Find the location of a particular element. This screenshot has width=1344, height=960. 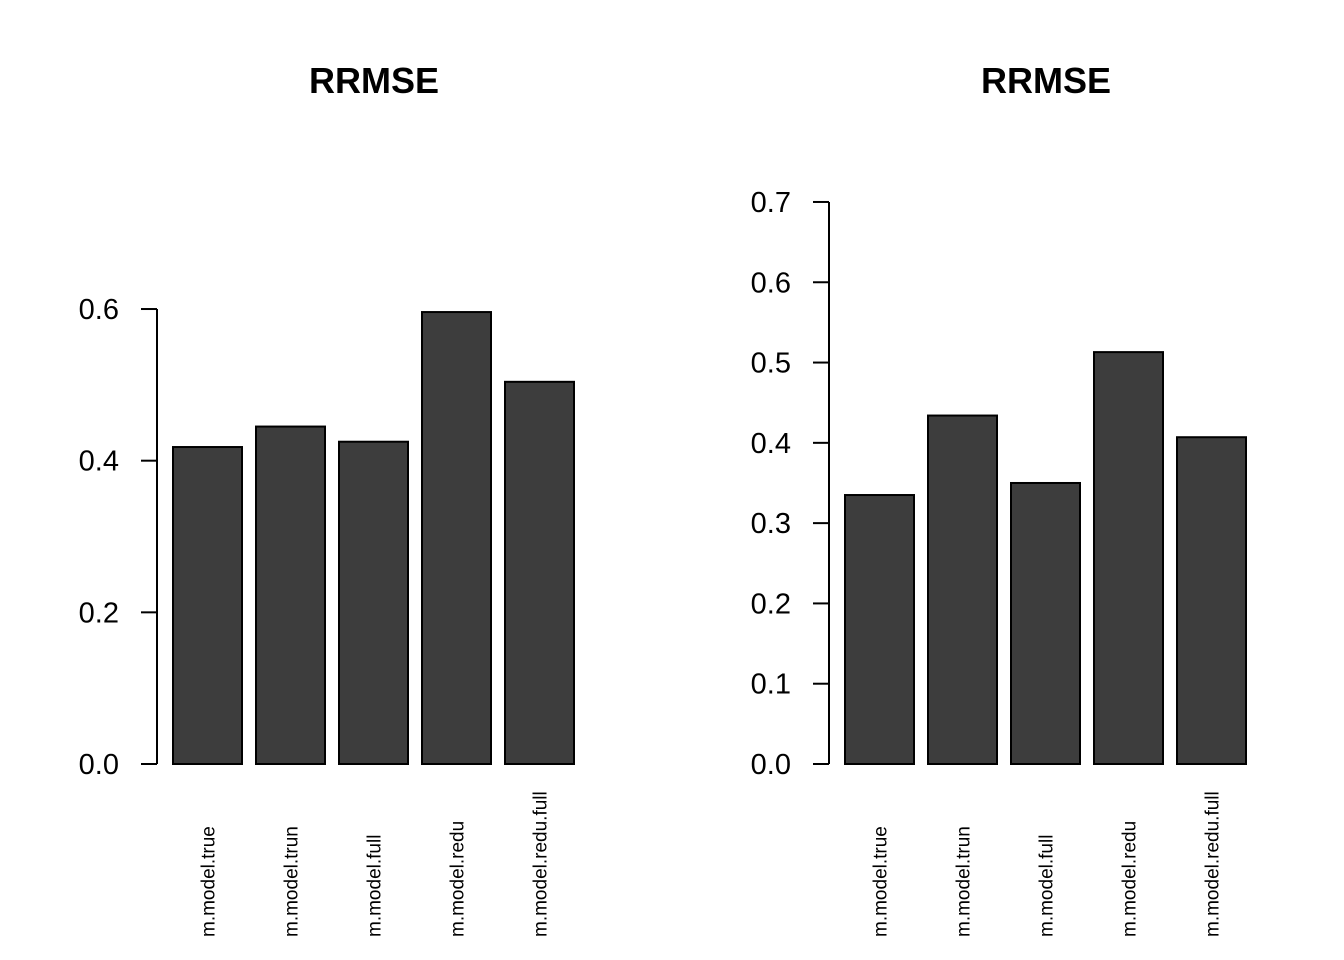

category-label-left-0: m.model.true is located at coordinates (209, 881).